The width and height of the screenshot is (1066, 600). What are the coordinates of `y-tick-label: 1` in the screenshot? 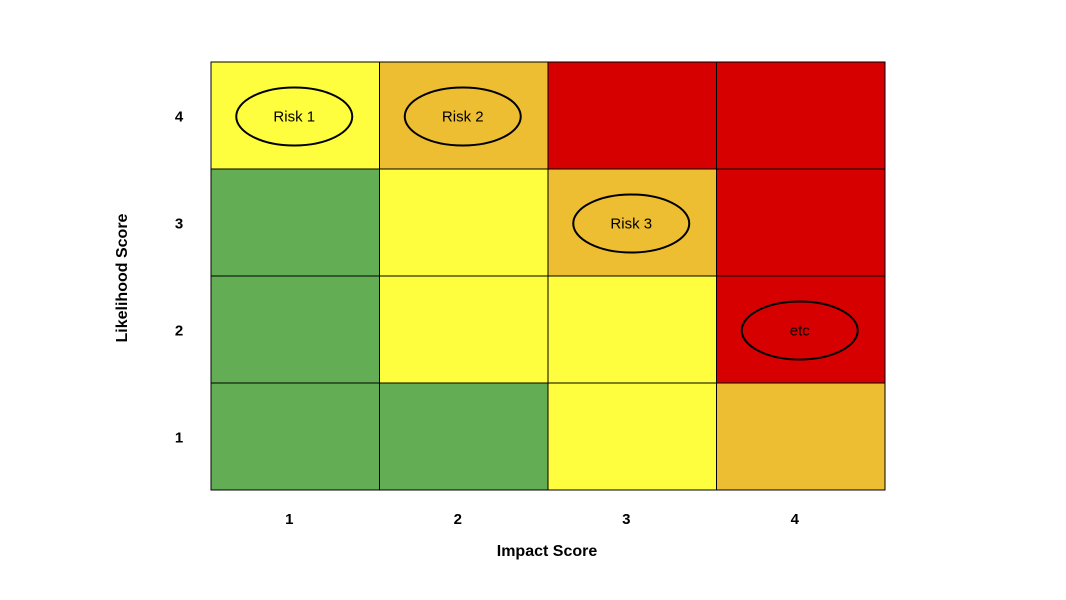 It's located at (179, 438).